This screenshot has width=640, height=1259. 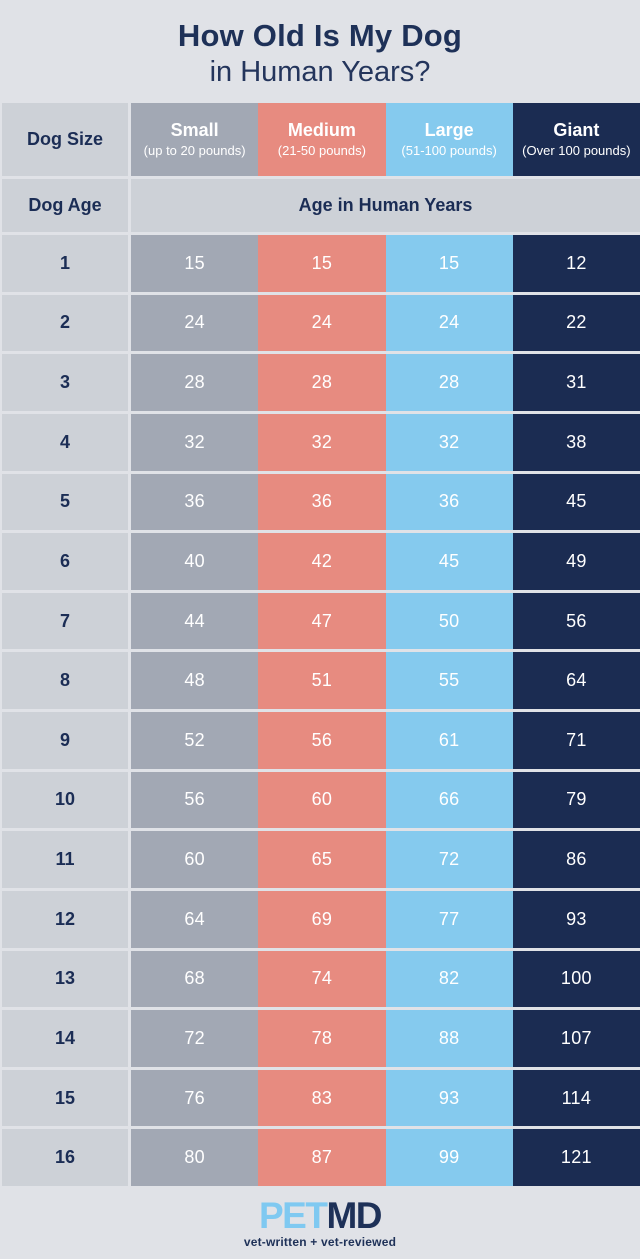 What do you see at coordinates (321, 130) in the screenshot?
I see `column-name-medium: Medium` at bounding box center [321, 130].